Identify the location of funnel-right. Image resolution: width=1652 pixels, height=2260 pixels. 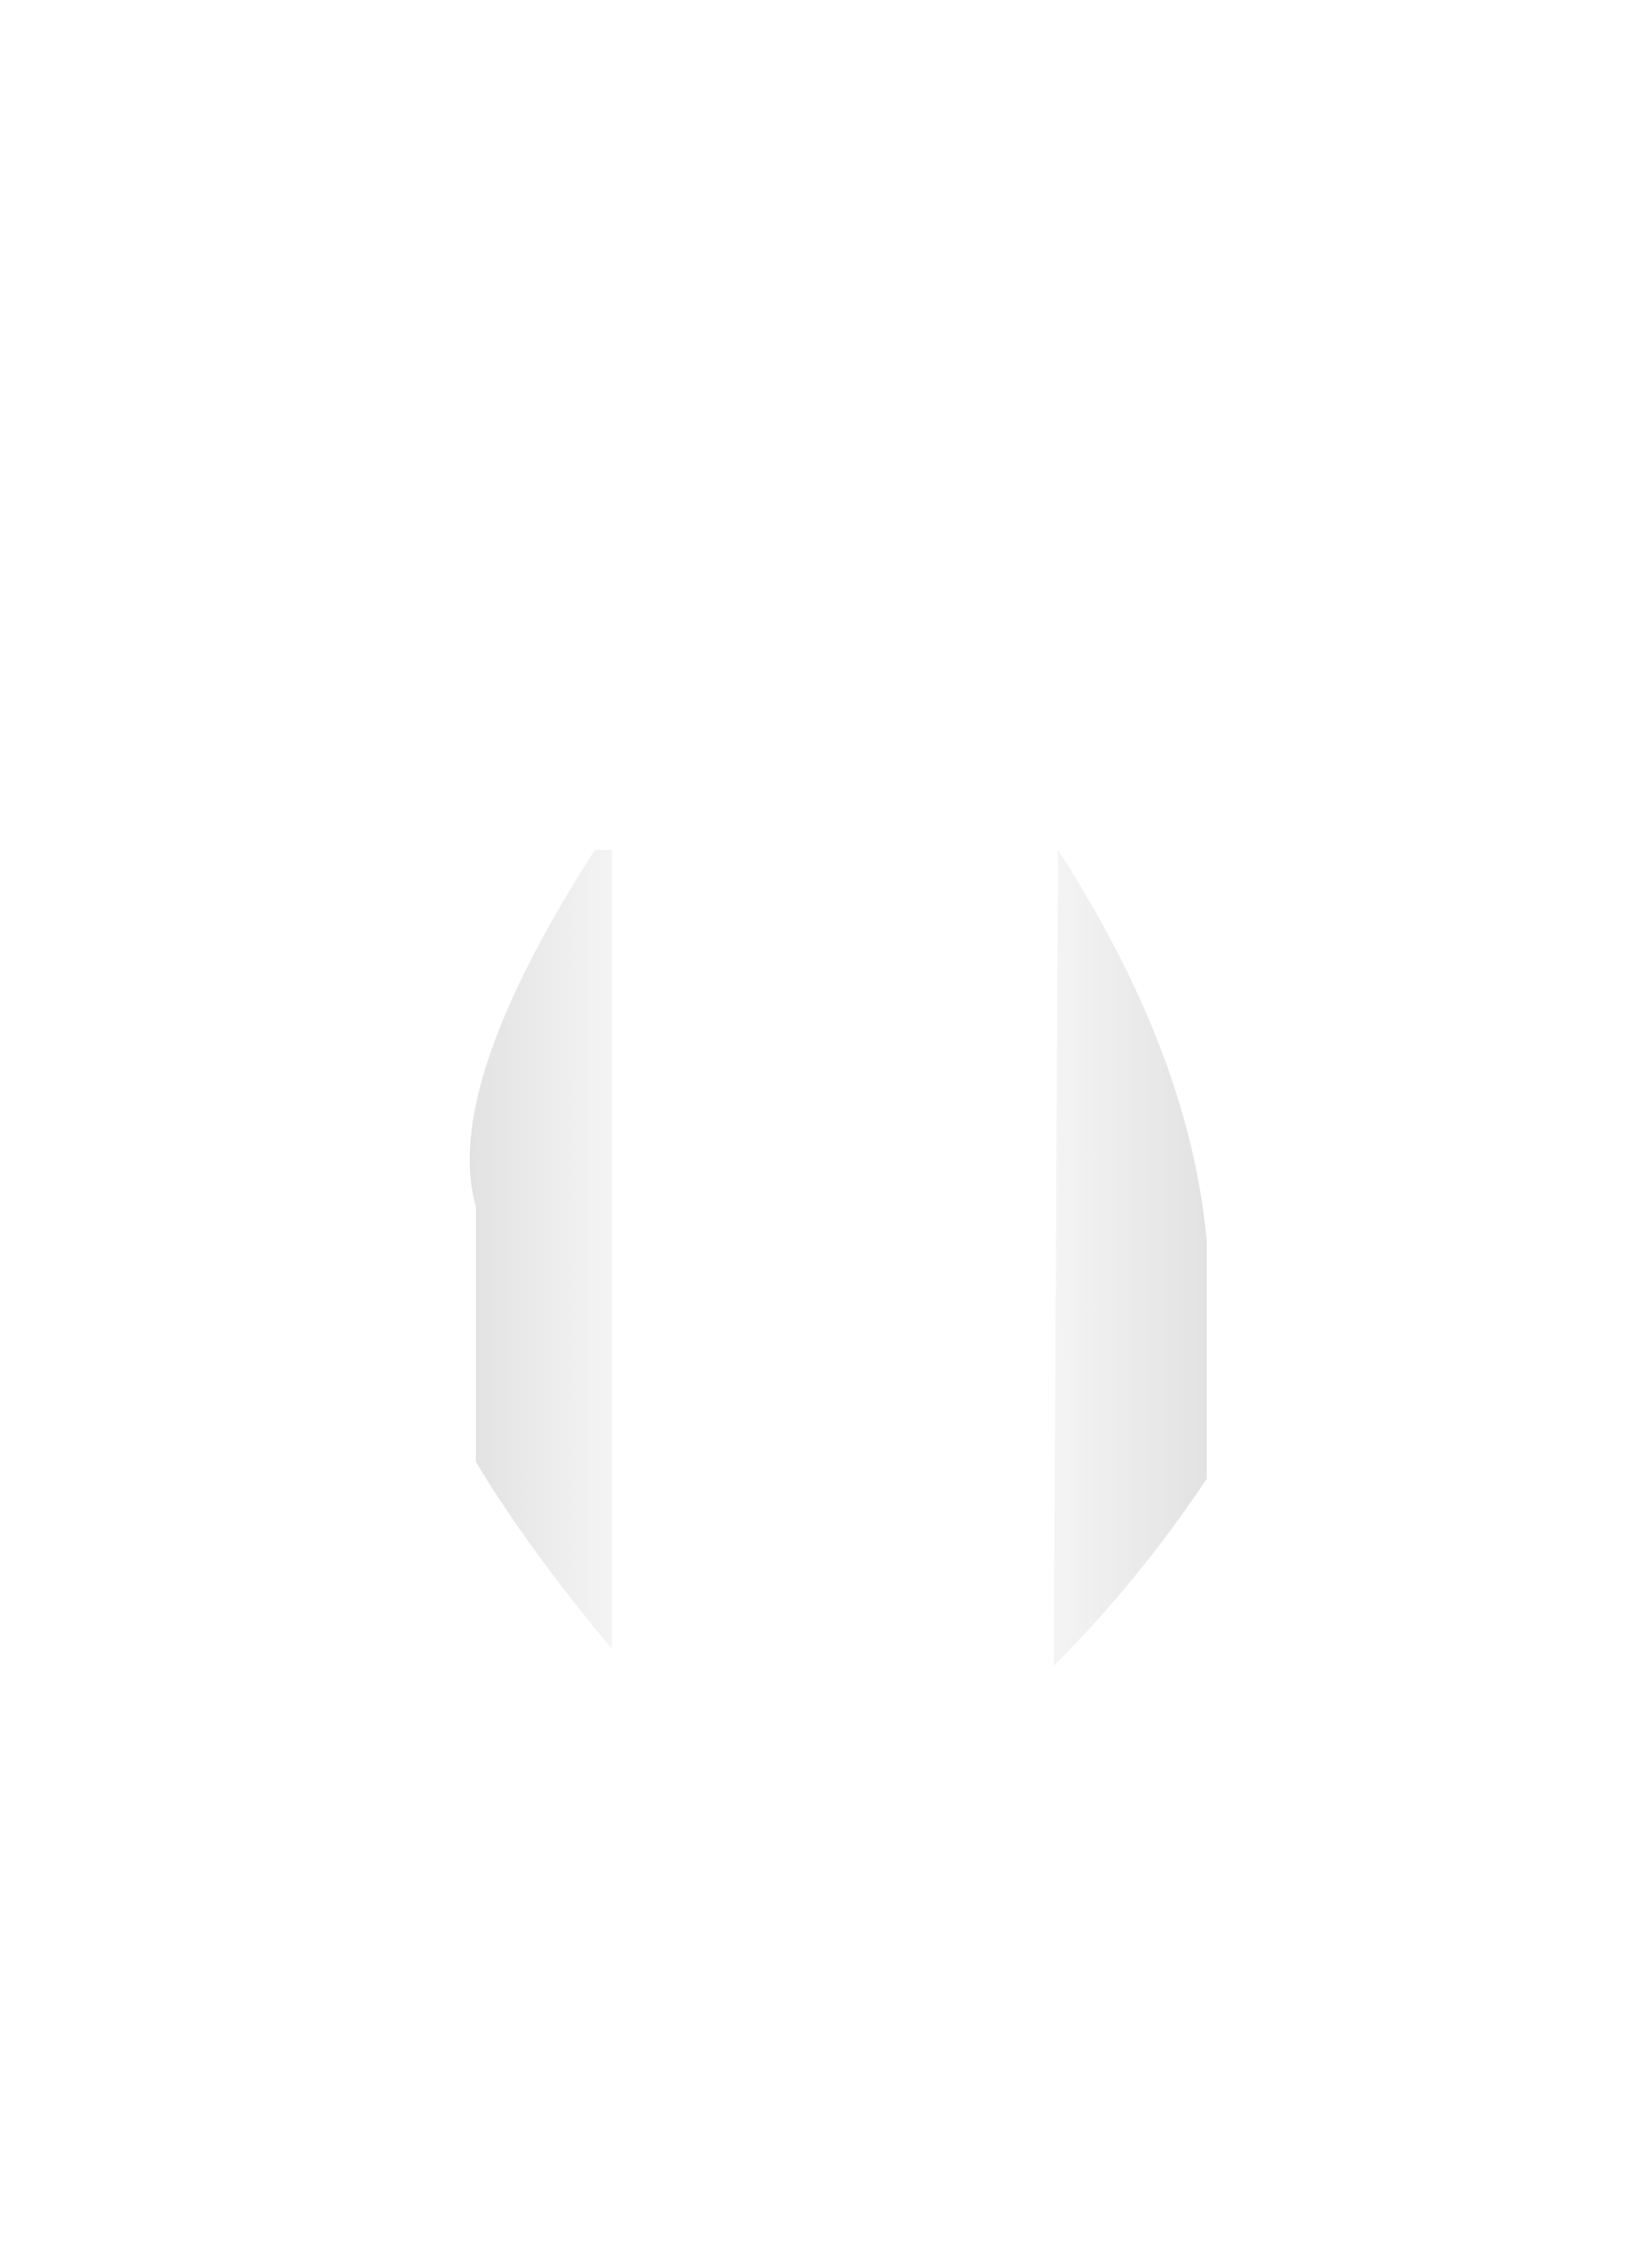
(1130, 1258).